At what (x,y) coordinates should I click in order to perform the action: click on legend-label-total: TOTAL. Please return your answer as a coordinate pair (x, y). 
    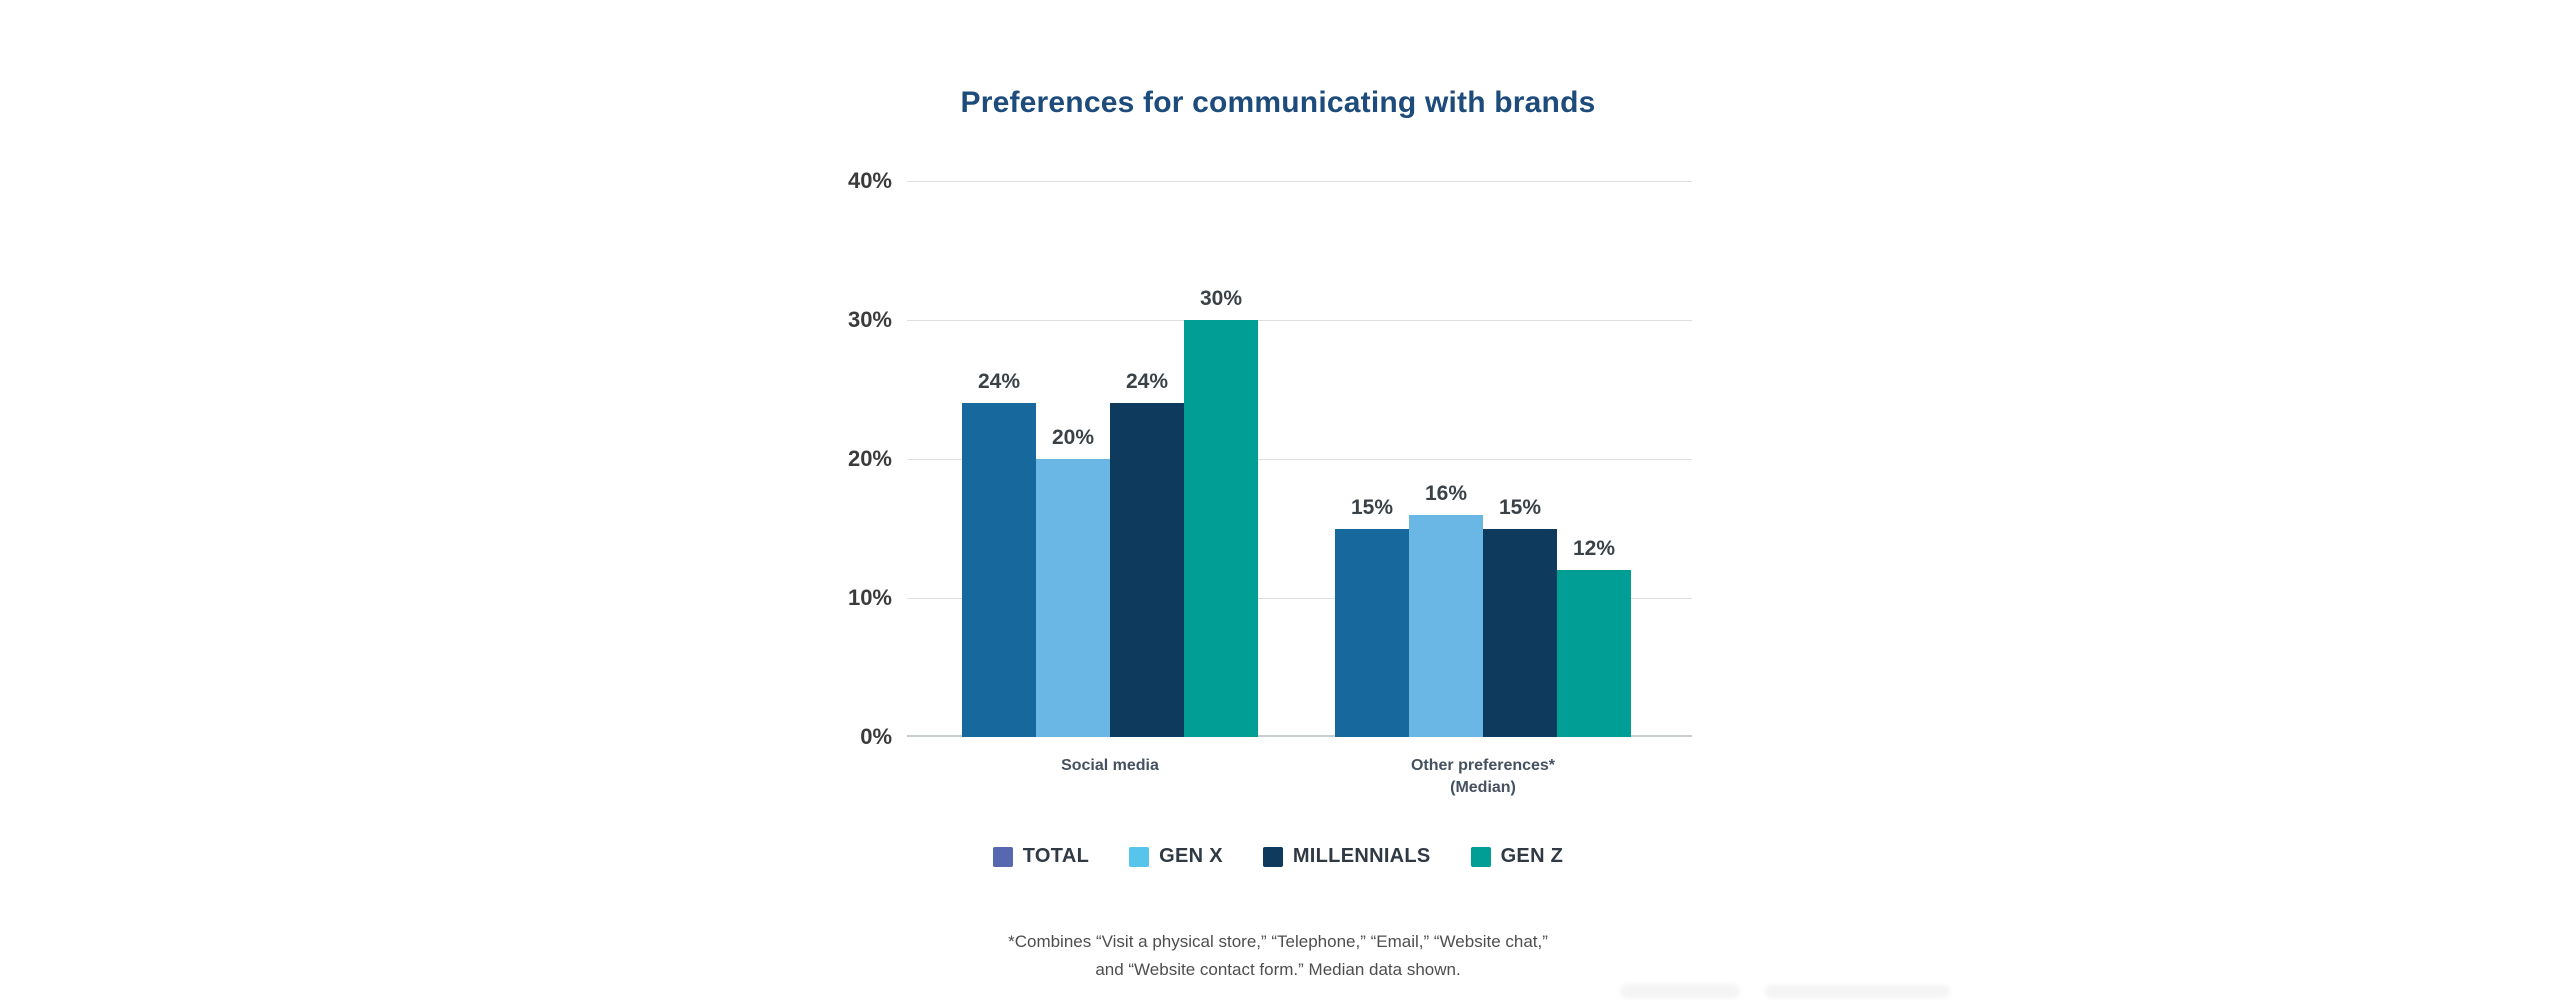
    Looking at the image, I should click on (1056, 856).